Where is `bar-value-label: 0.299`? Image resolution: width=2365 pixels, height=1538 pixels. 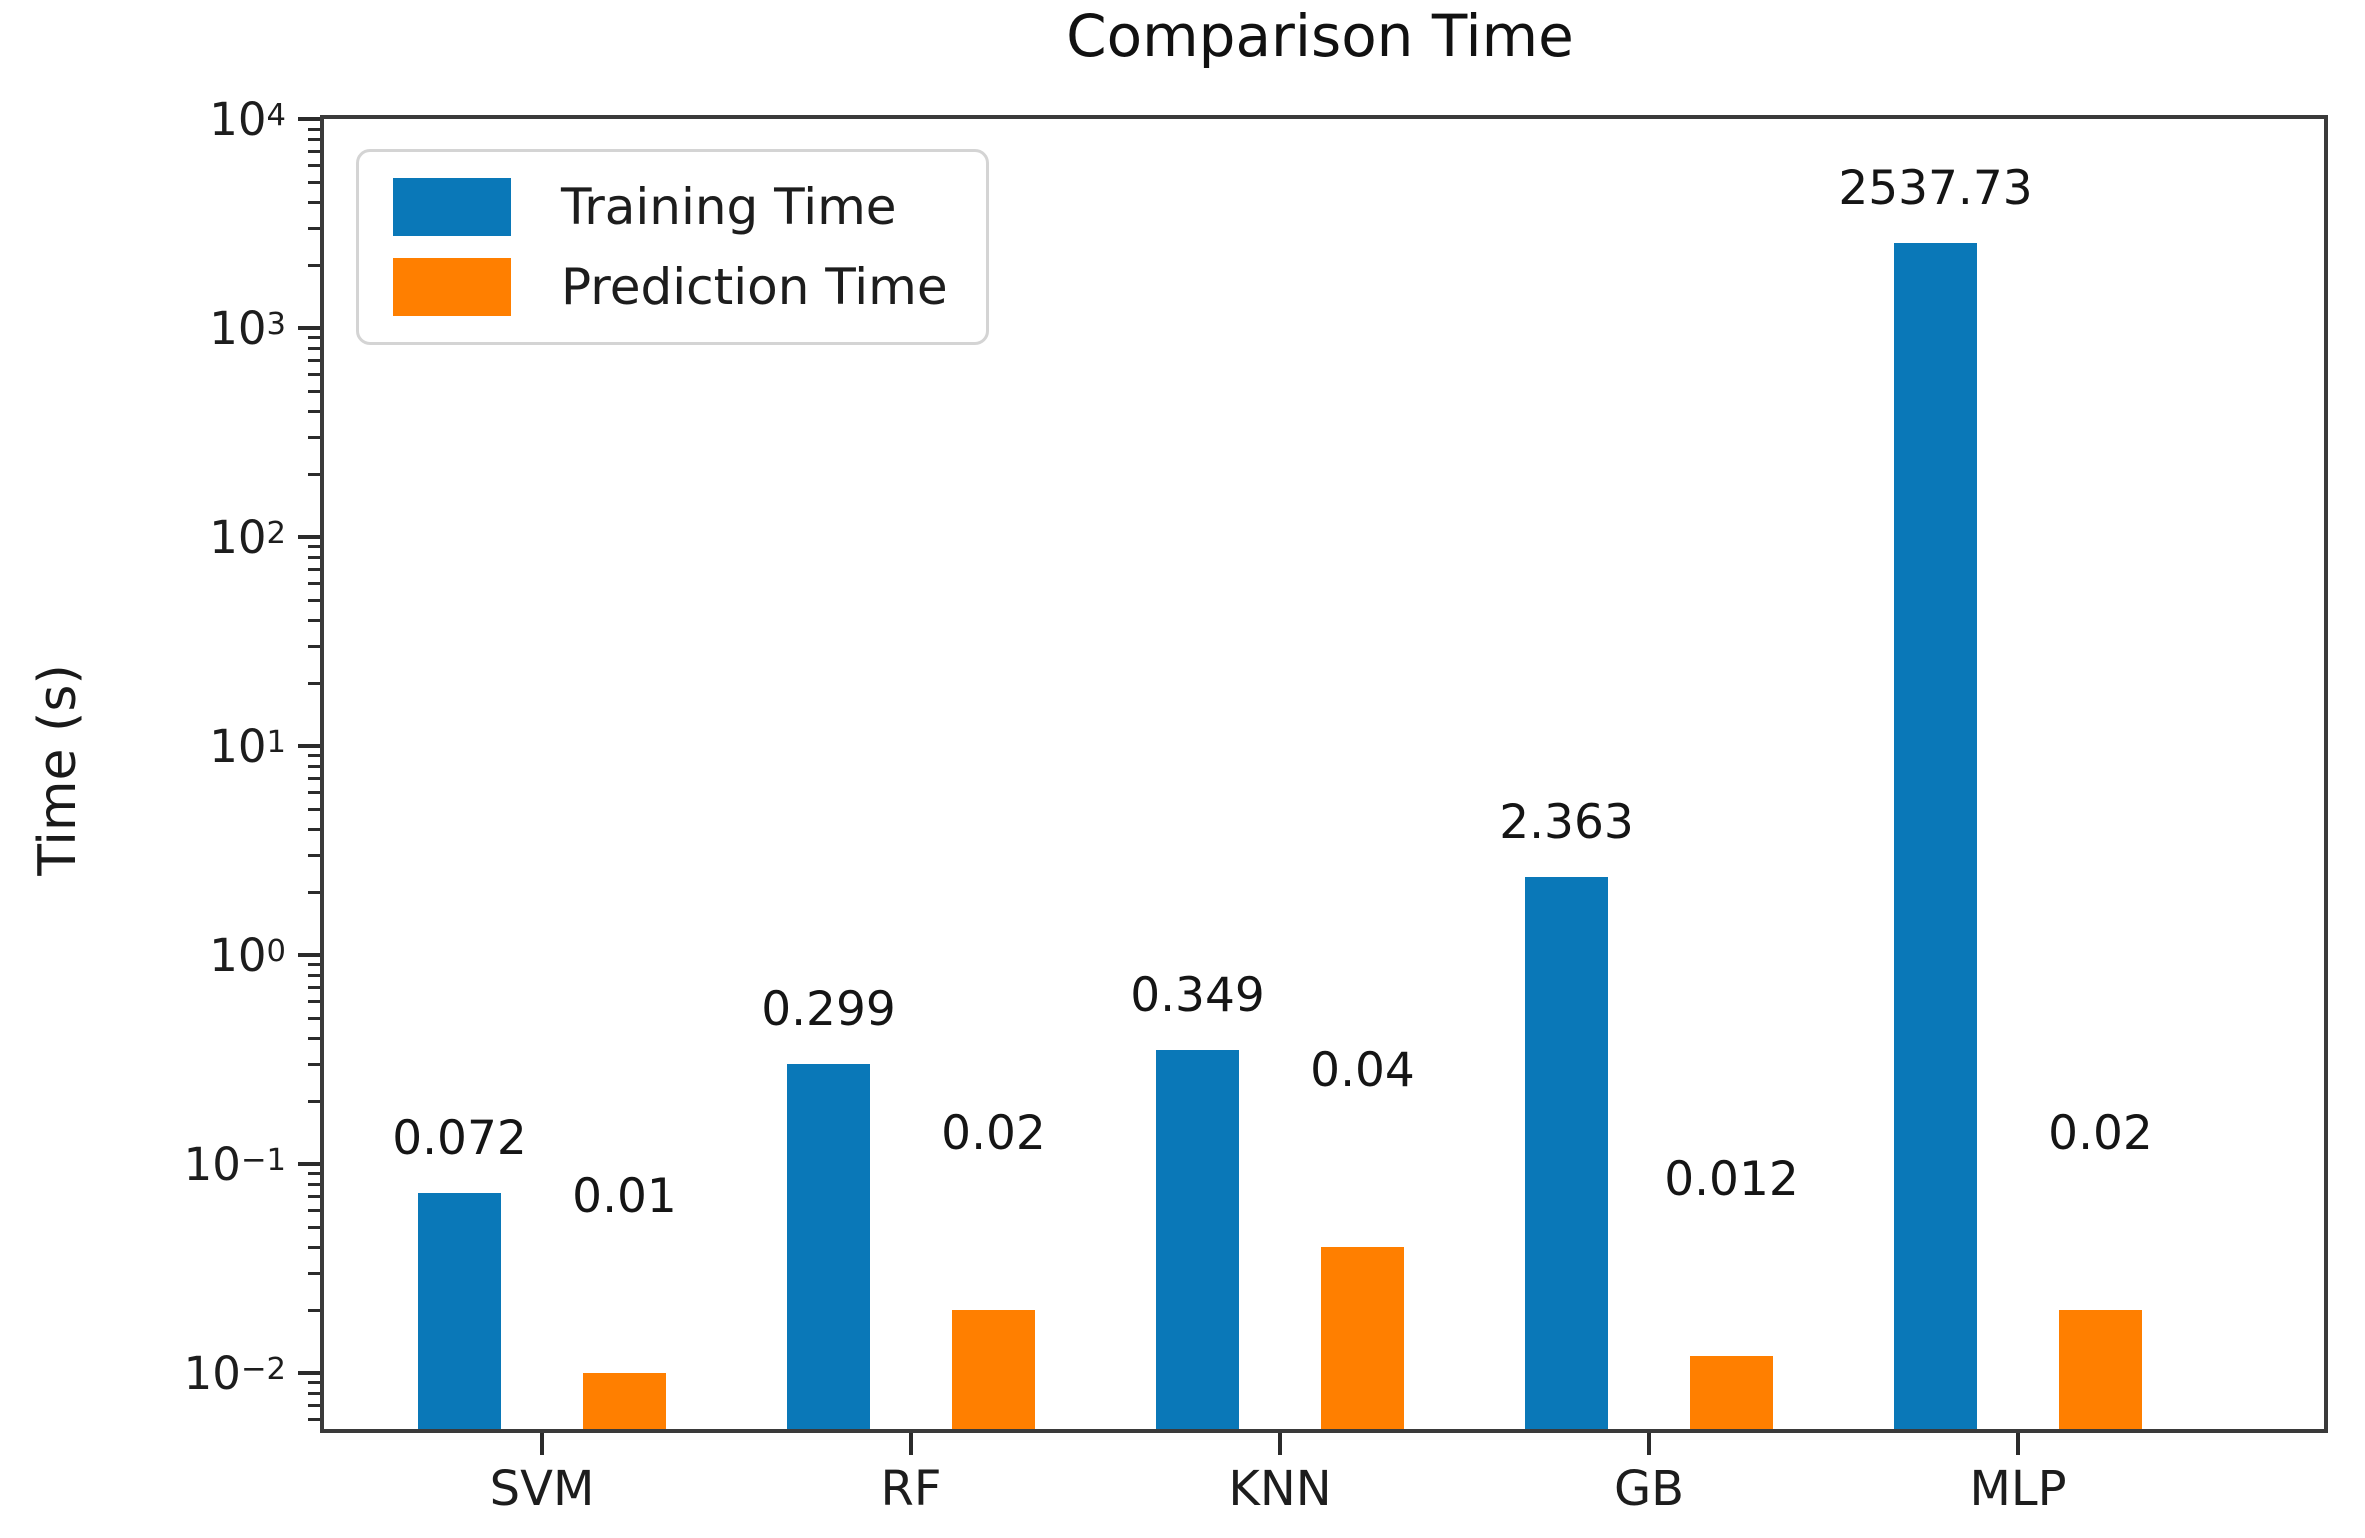 bar-value-label: 0.299 is located at coordinates (828, 1009).